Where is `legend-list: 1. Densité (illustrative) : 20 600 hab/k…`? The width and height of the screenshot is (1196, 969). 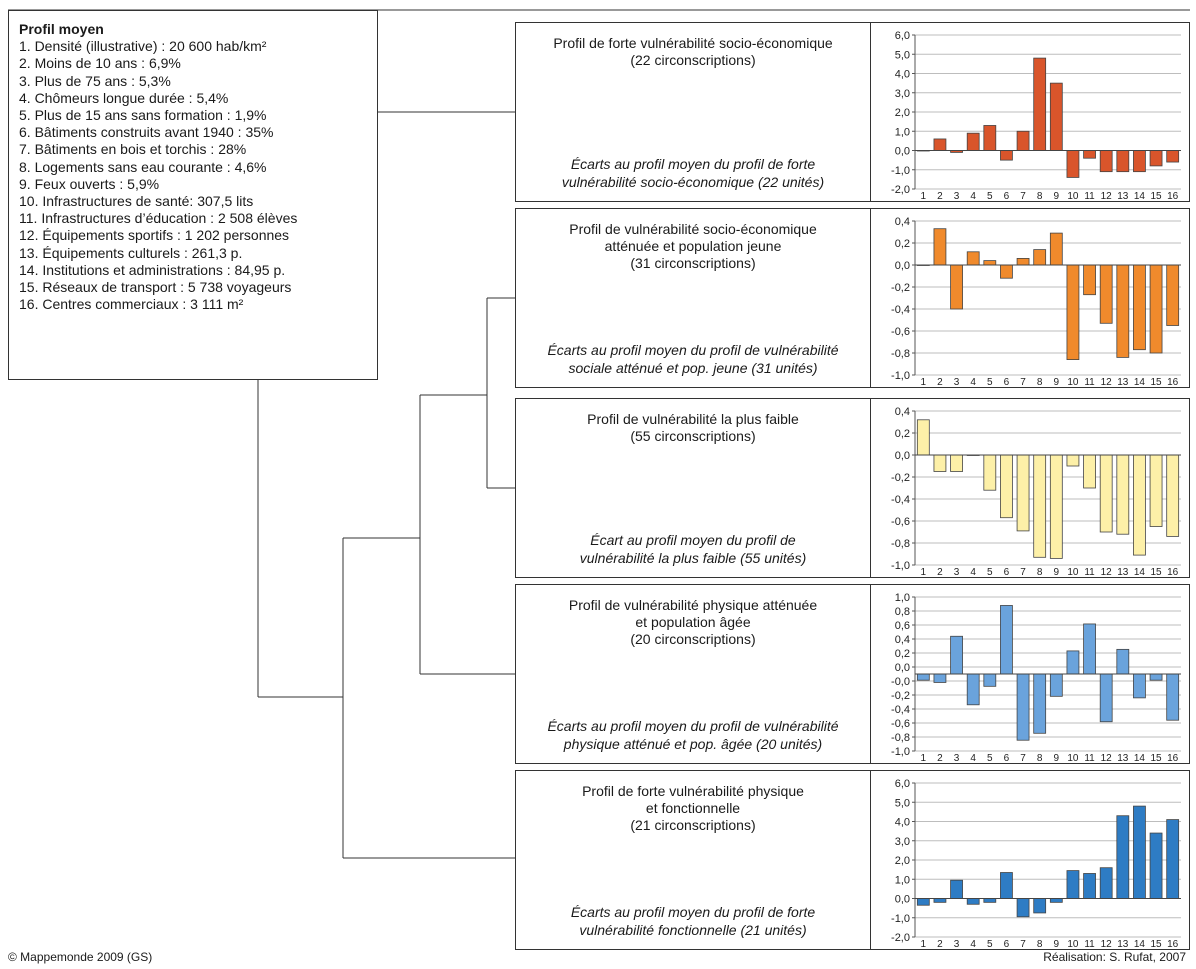 legend-list: 1. Densité (illustrative) : 20 600 hab/k… is located at coordinates (193, 175).